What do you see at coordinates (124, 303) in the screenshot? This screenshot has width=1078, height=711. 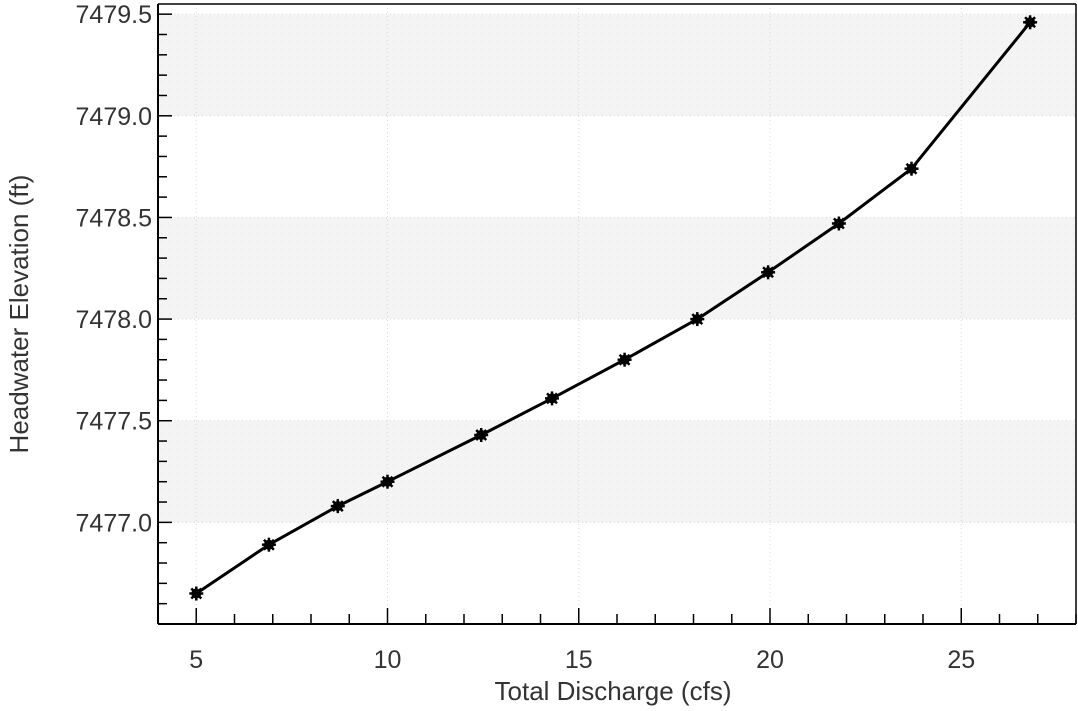 I see `y-ticks: 7477.0 7477.5 7478.0 7478.5 7479.0 7479.5` at bounding box center [124, 303].